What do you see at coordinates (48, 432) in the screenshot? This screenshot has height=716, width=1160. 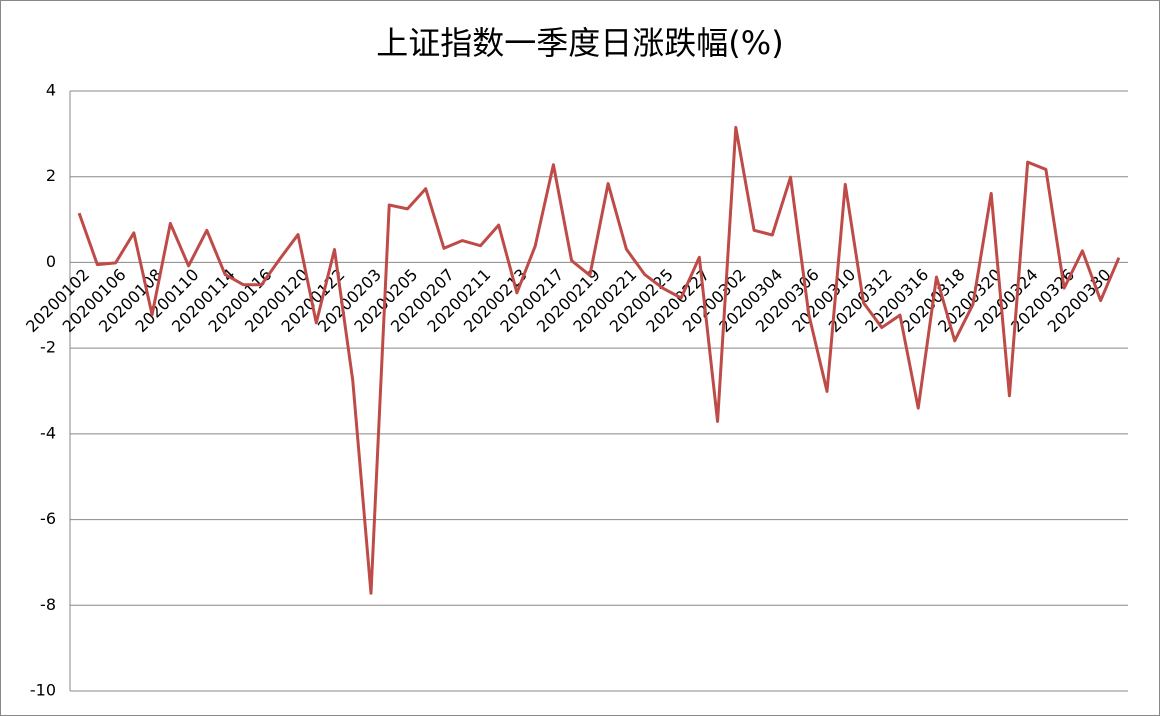 I see `y-tick-label: -4` at bounding box center [48, 432].